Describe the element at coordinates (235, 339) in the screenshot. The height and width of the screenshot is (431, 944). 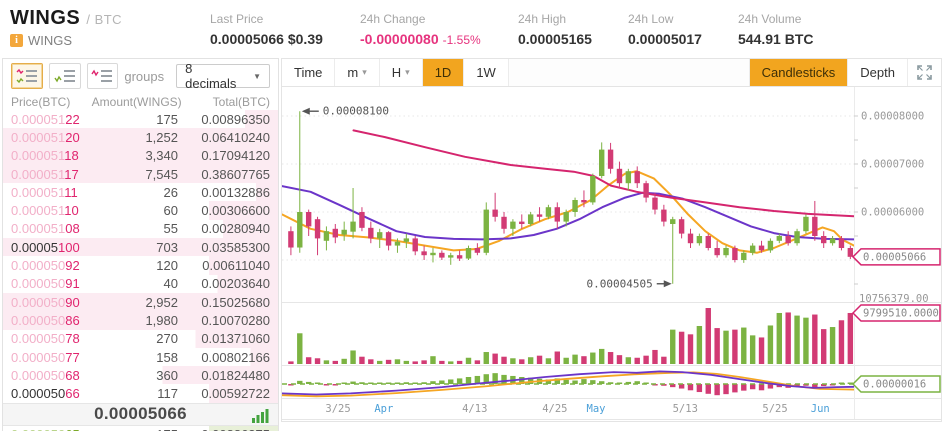
I see `order-total: 0.01371060` at that location.